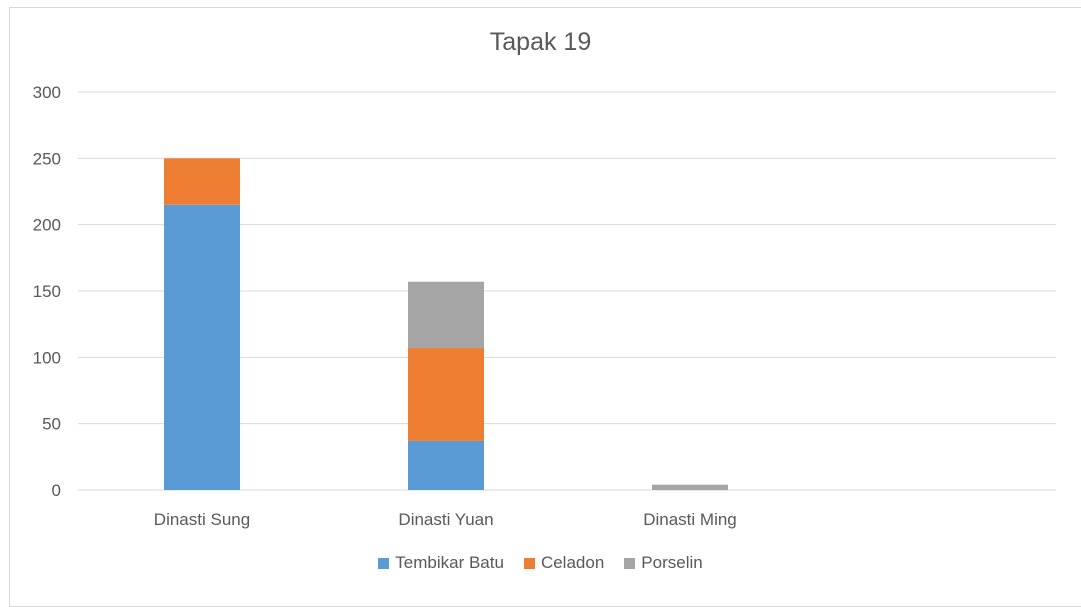 The image size is (1081, 607). I want to click on legend-item: Tembikar Batu, so click(441, 563).